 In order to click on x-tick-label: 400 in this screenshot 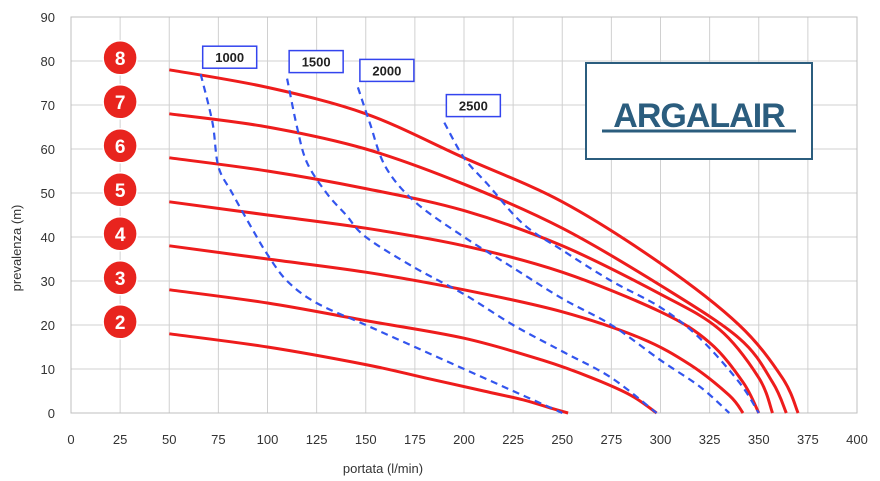, I will do `click(857, 439)`.